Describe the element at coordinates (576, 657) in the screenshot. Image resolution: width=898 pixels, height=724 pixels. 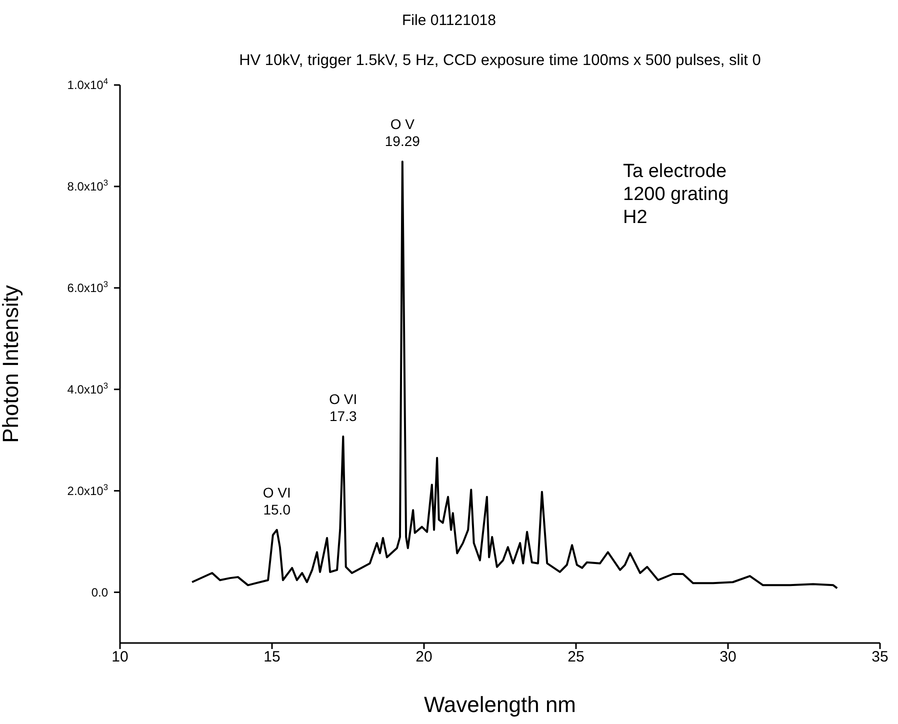
I see `x-tick-label: 25` at that location.